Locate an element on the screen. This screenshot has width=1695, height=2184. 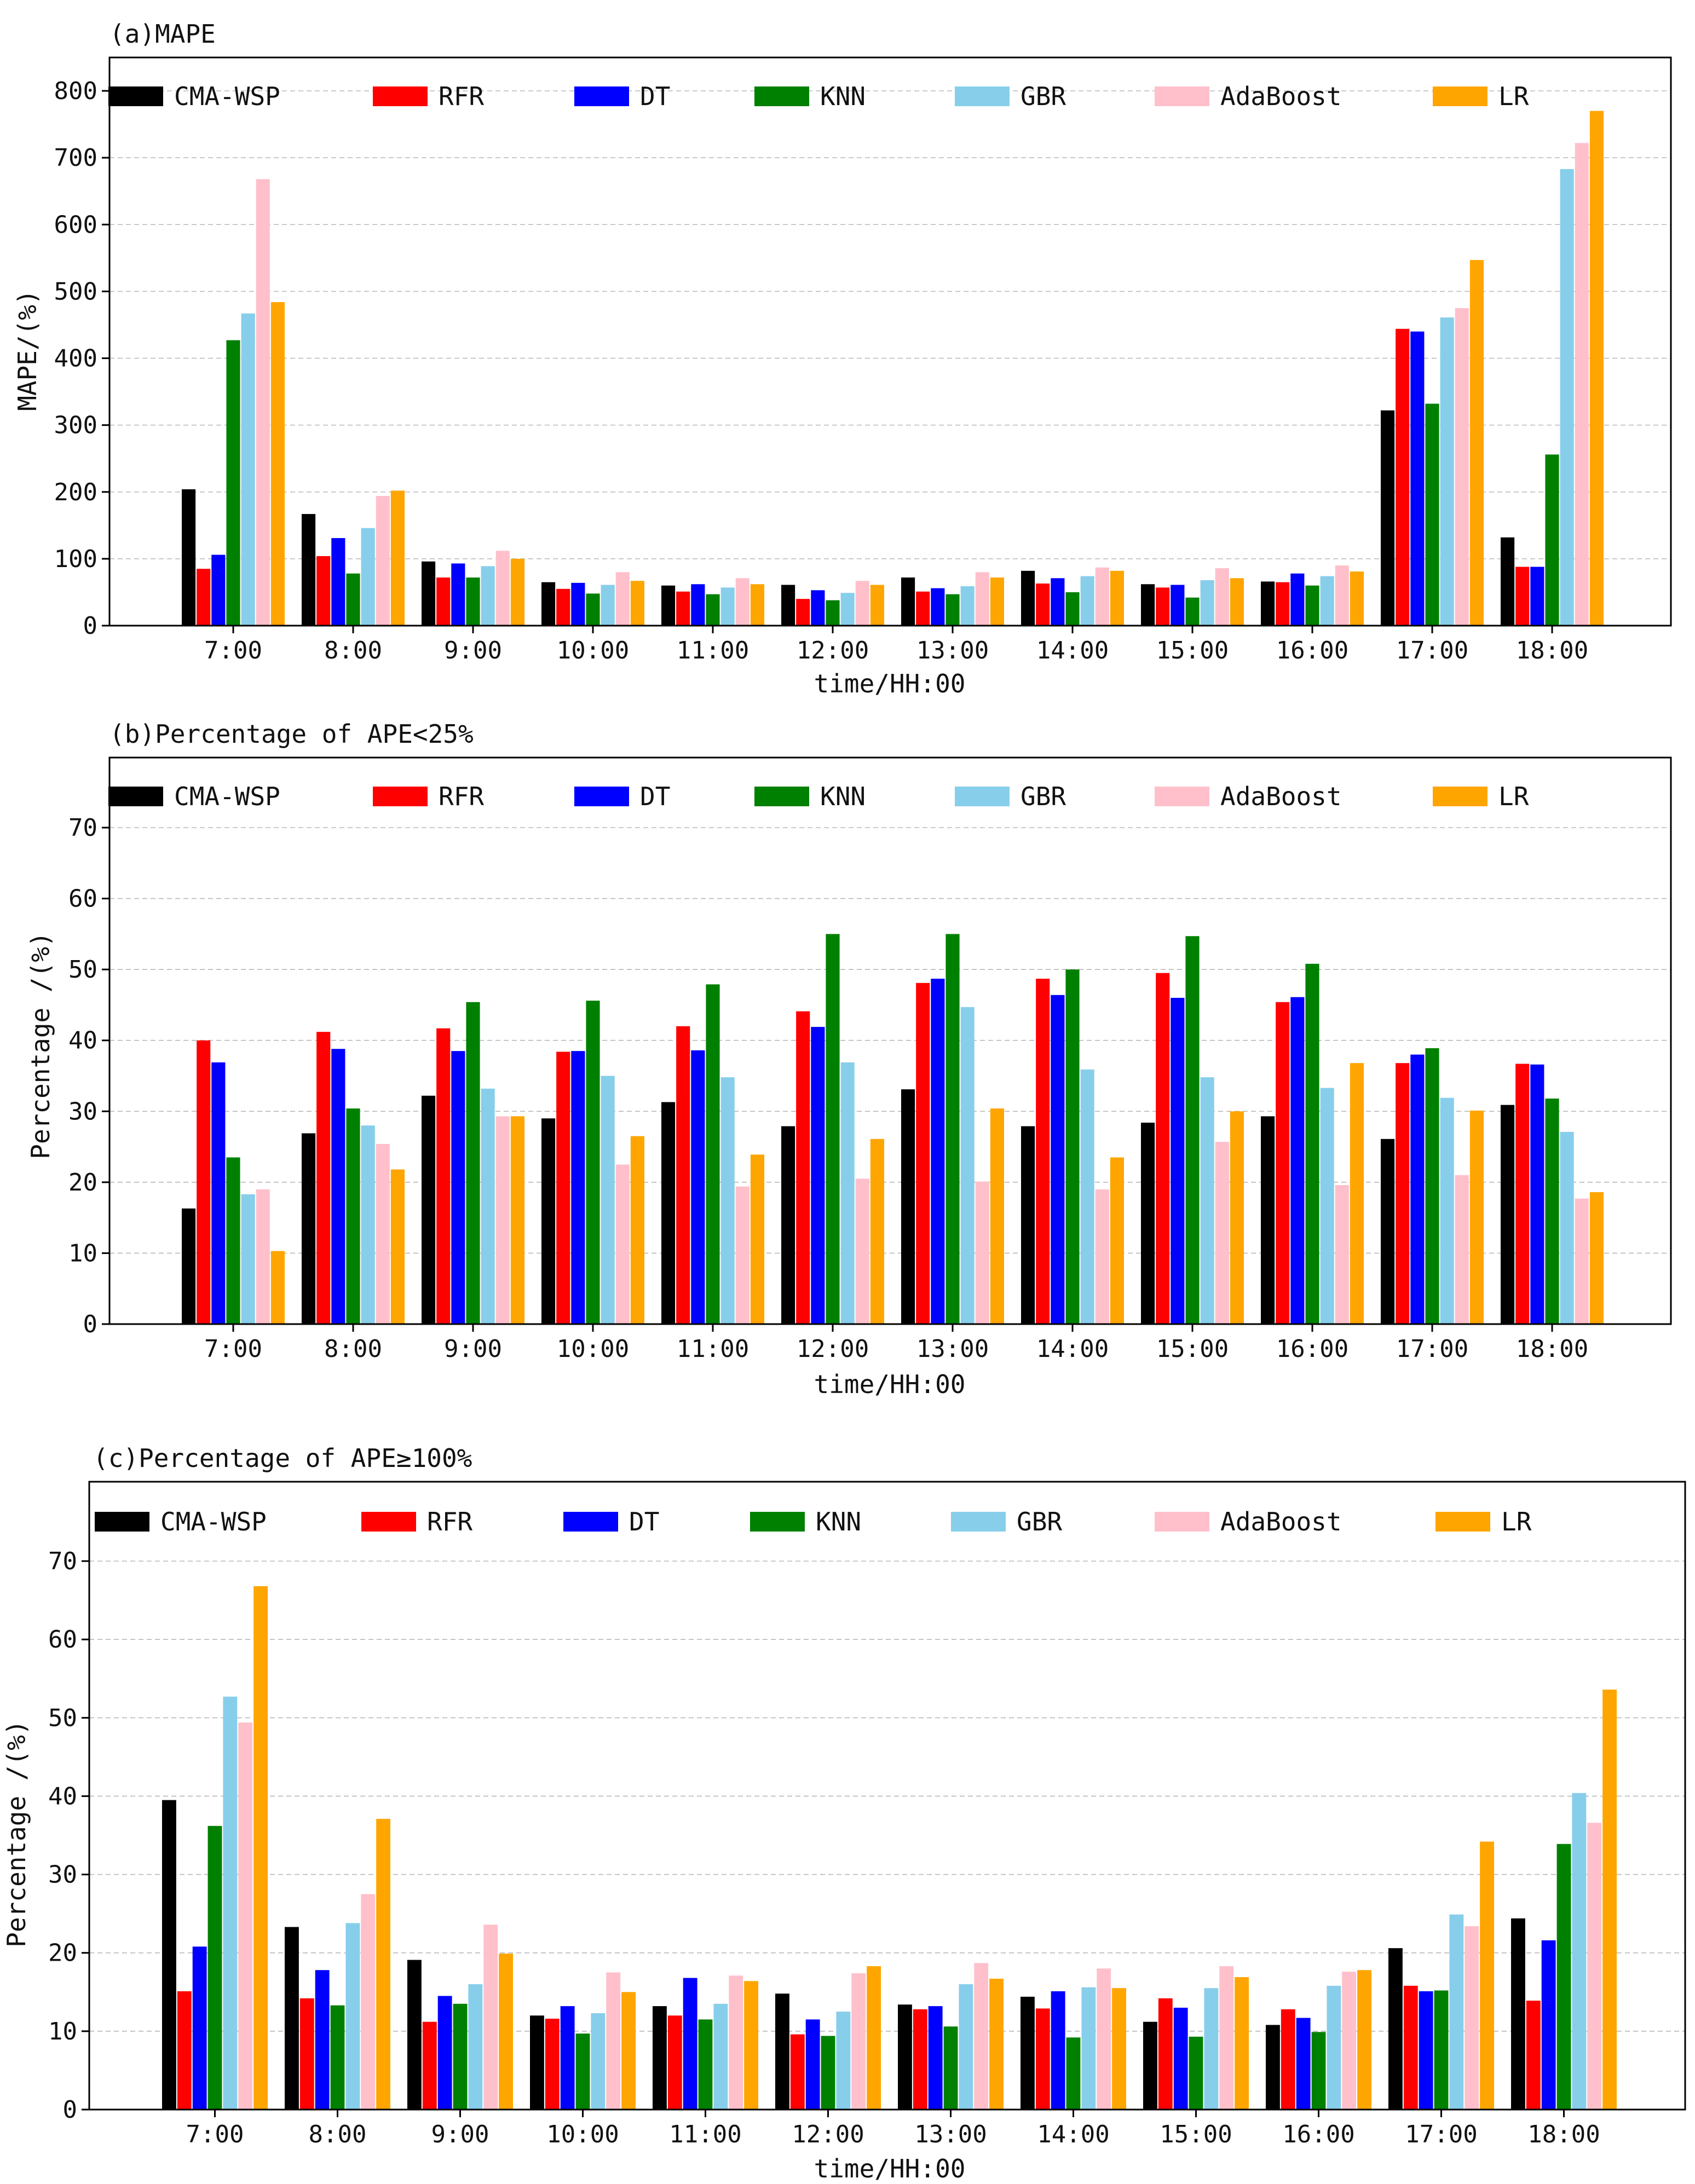
panel-a-legend-label: RFR is located at coordinates (461, 96).